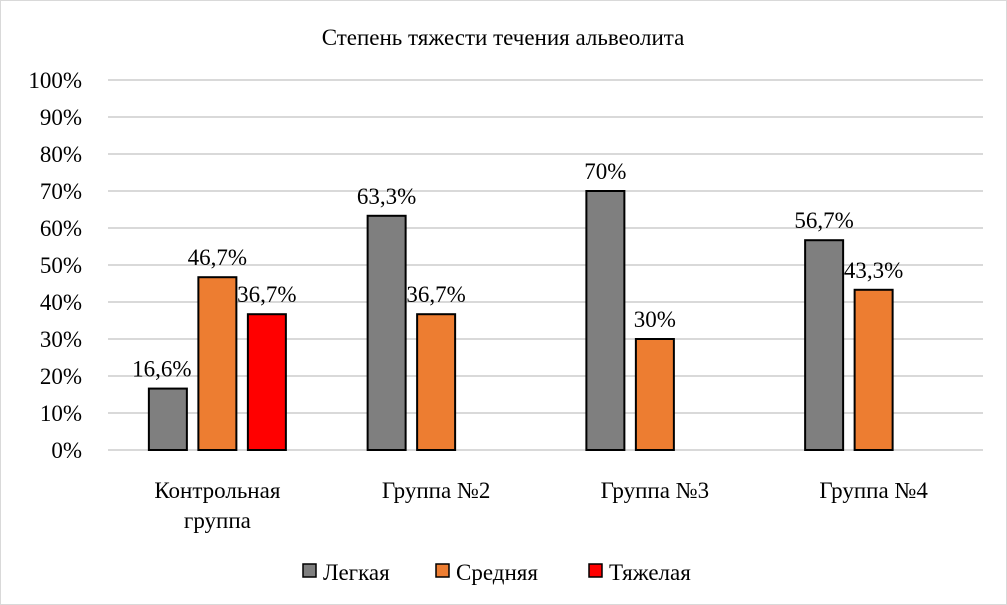 The width and height of the screenshot is (1007, 605). What do you see at coordinates (217, 520) in the screenshot?
I see `x-category-label: группа` at bounding box center [217, 520].